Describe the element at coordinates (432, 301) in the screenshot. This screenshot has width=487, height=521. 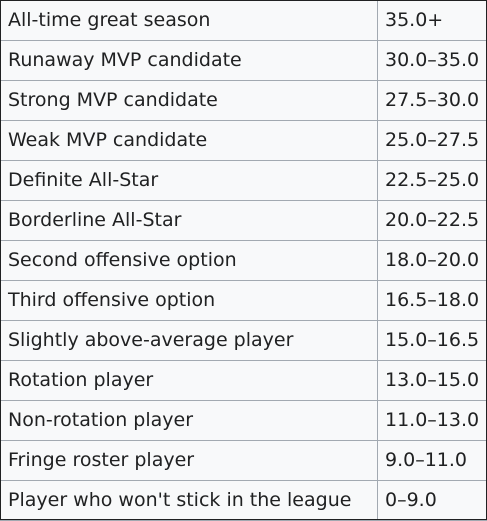
I see `range-cell: 16.5–18.0` at that location.